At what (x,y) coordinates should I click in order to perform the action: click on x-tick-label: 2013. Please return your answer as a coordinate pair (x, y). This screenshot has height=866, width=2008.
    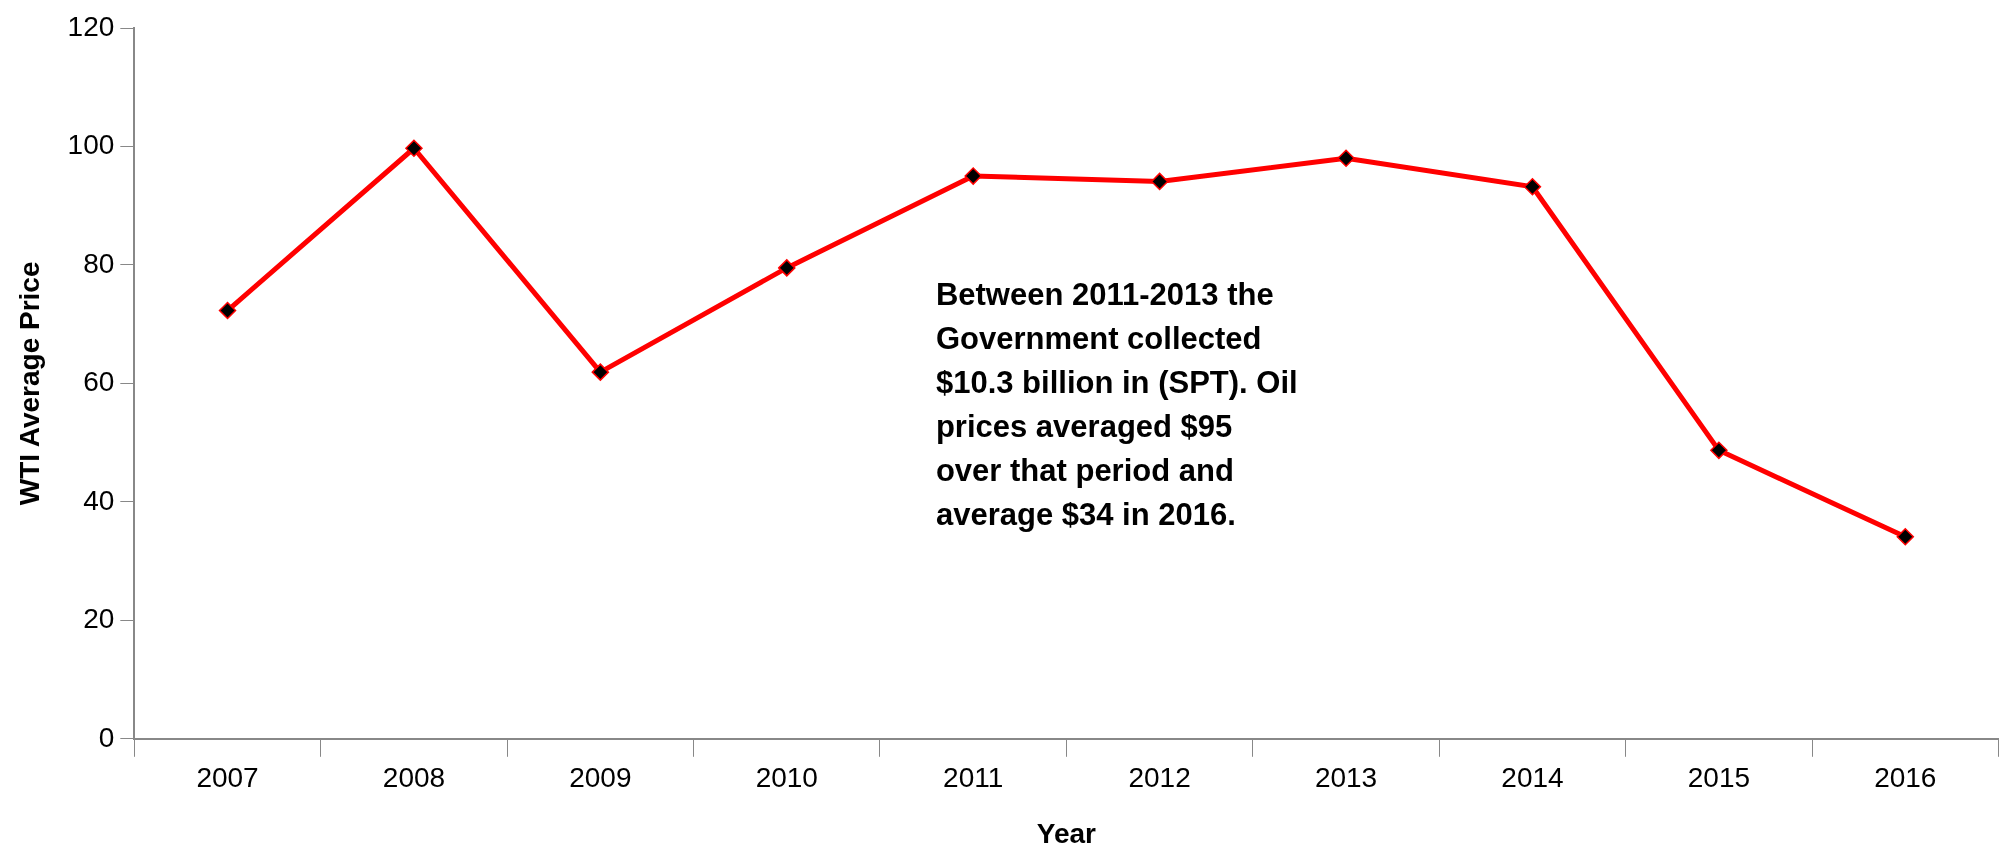
    Looking at the image, I should click on (1346, 778).